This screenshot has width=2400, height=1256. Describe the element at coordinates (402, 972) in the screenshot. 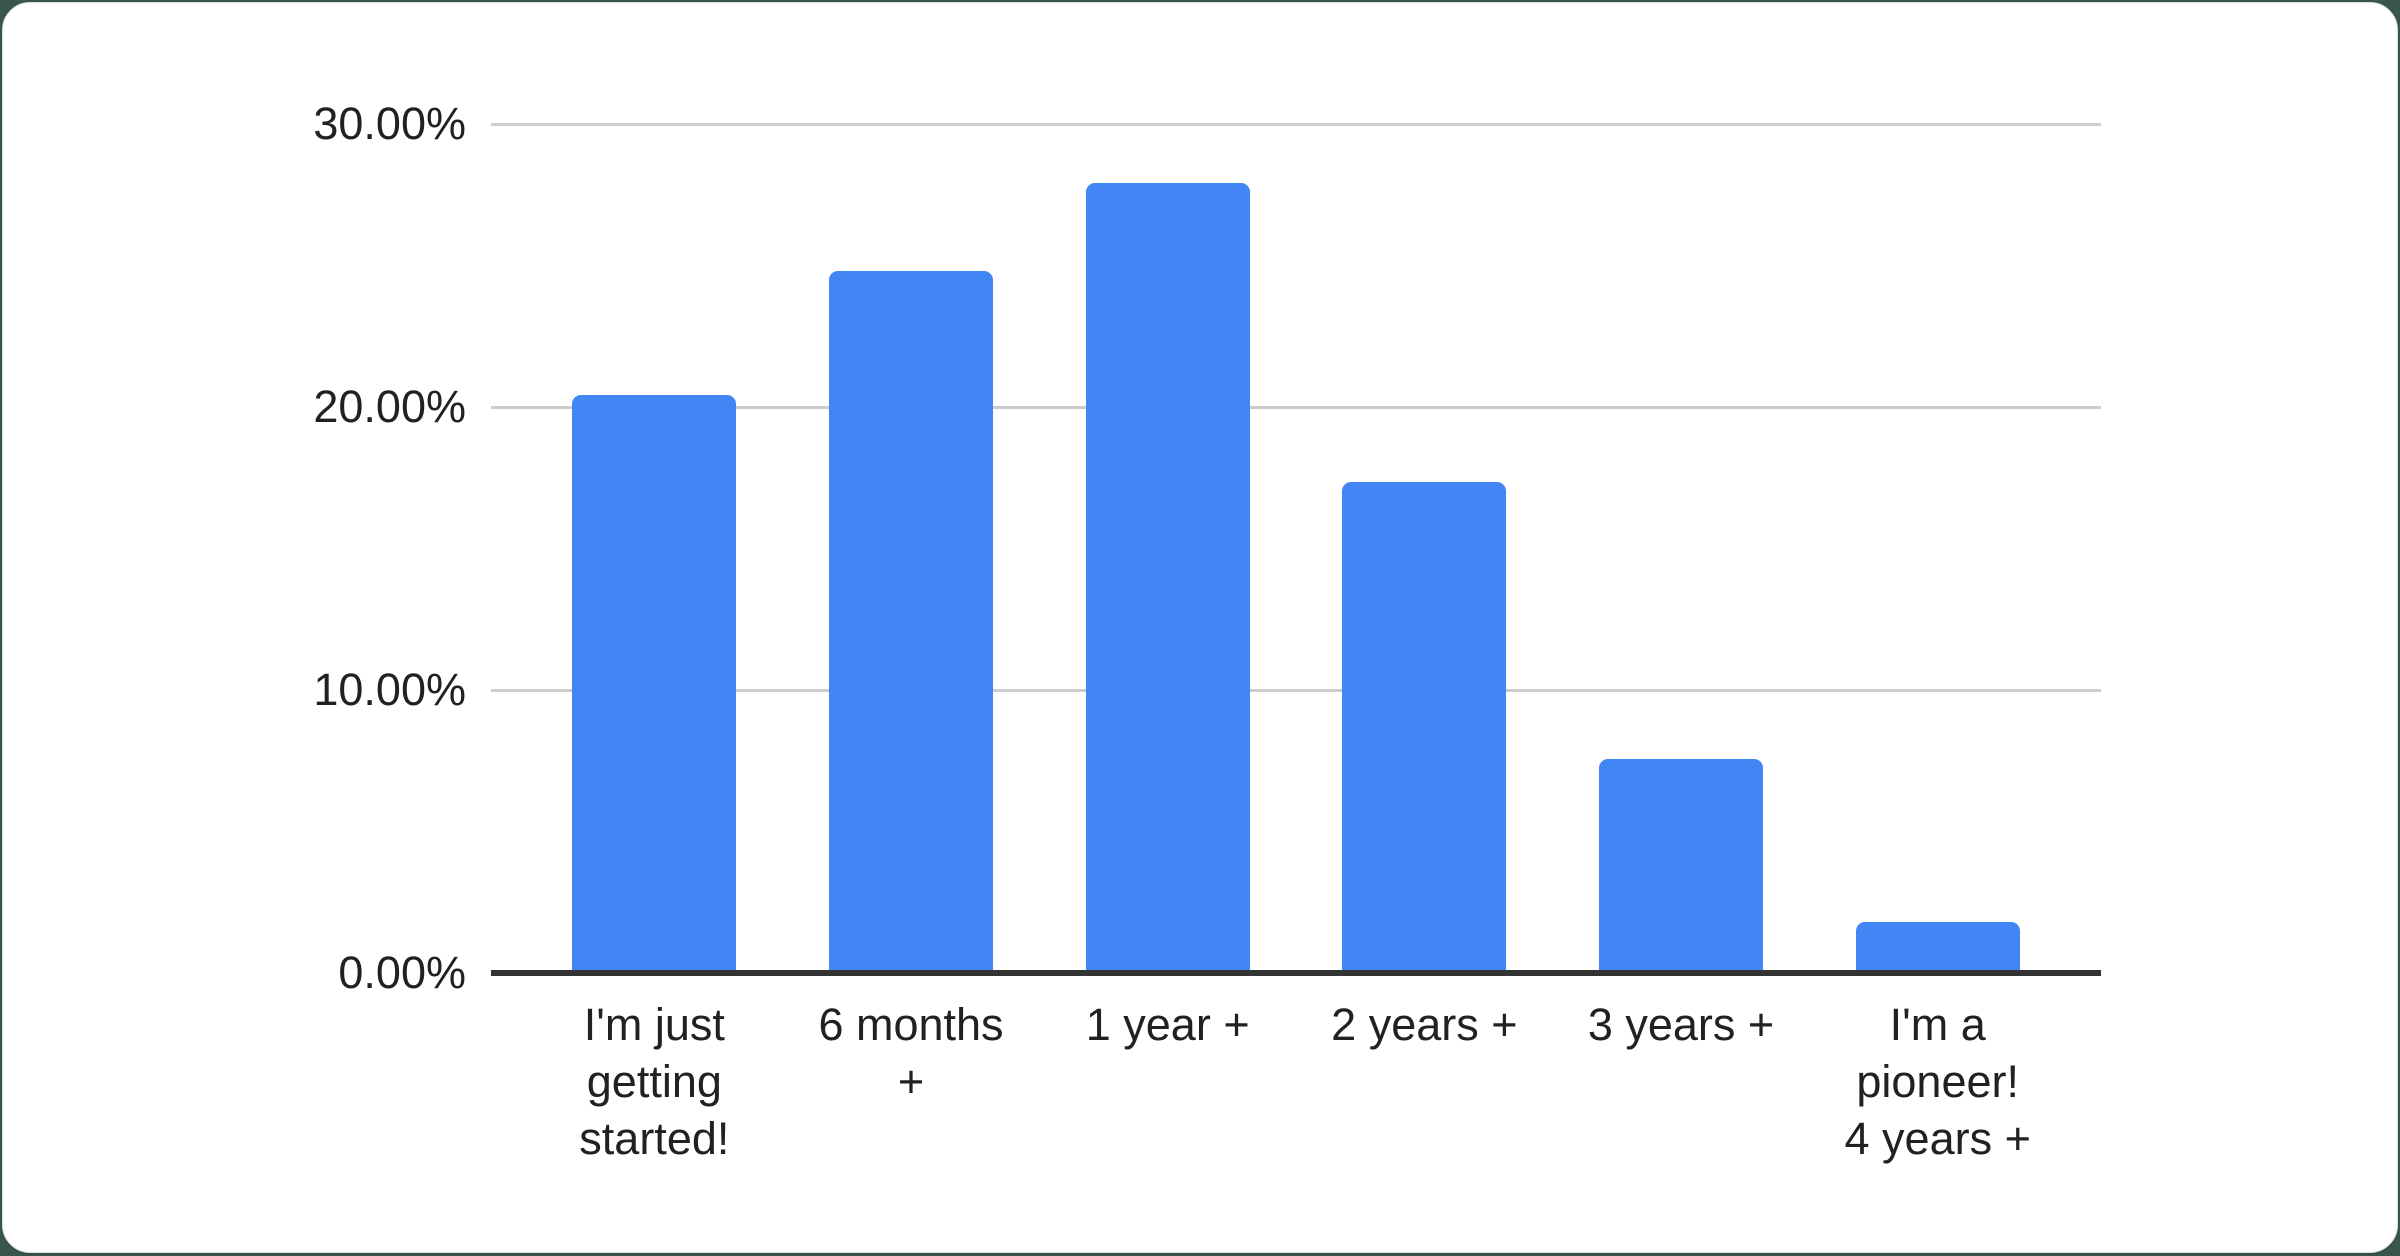

I see `y-axis-tick-label: 0.00%` at that location.